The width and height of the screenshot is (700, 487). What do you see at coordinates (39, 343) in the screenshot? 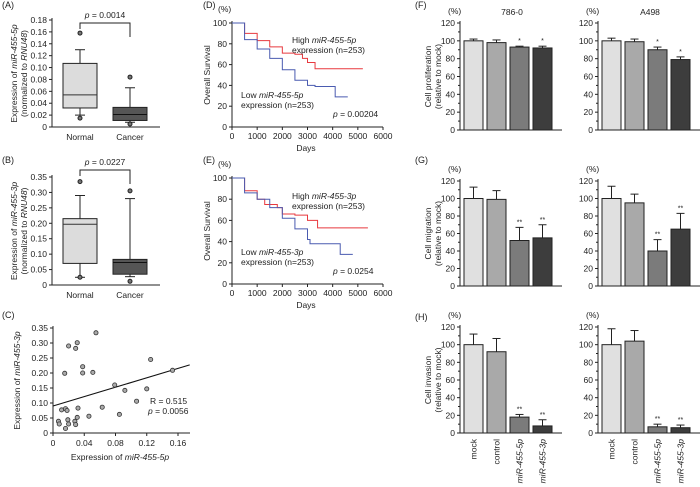
I see `y-tick-label: 0.30` at bounding box center [39, 343].